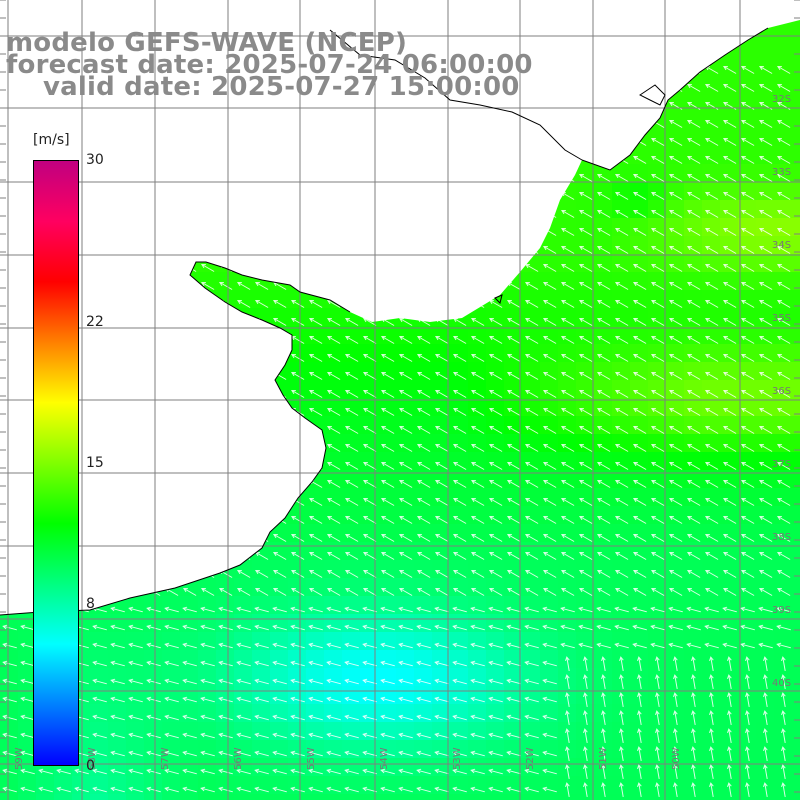  What do you see at coordinates (782, 610) in the screenshot?
I see `lat-label-39S: 39S` at bounding box center [782, 610].